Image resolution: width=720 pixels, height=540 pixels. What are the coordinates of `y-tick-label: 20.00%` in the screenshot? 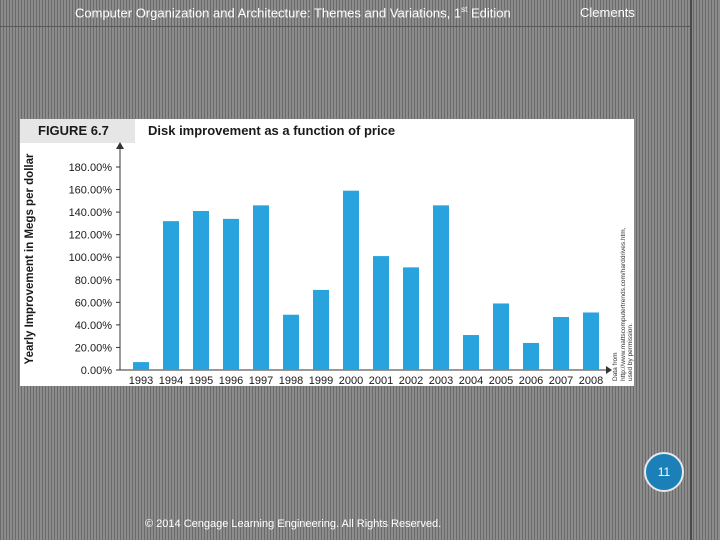 It's located at (94, 348).